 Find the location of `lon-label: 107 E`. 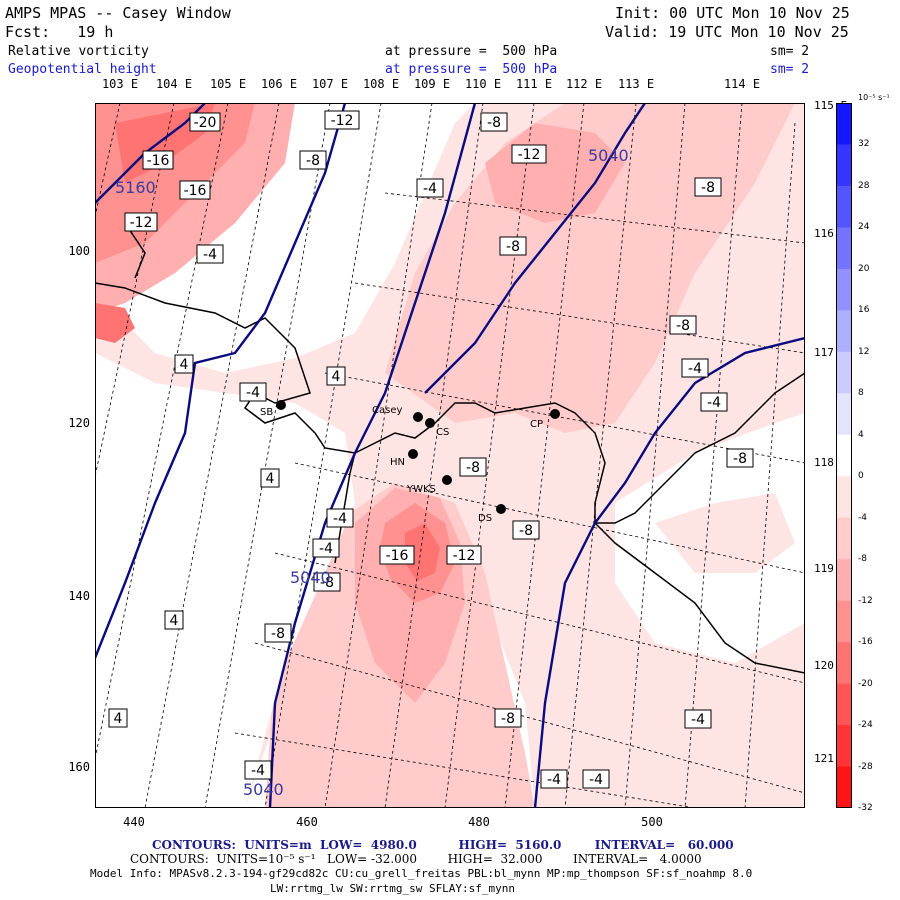

lon-label: 107 E is located at coordinates (330, 84).